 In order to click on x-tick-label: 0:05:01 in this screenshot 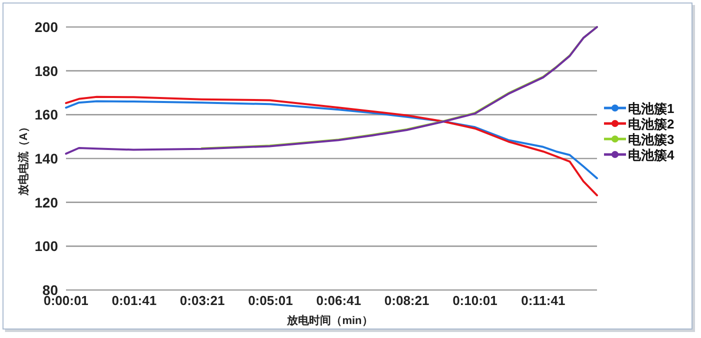, I will do `click(270, 300)`.